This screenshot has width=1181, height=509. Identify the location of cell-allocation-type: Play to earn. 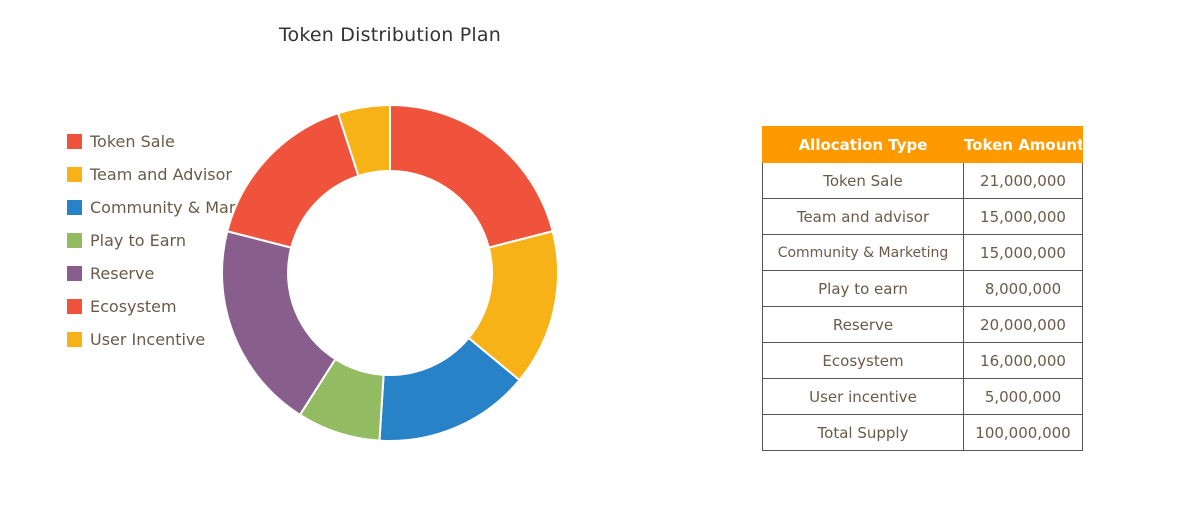
(863, 288).